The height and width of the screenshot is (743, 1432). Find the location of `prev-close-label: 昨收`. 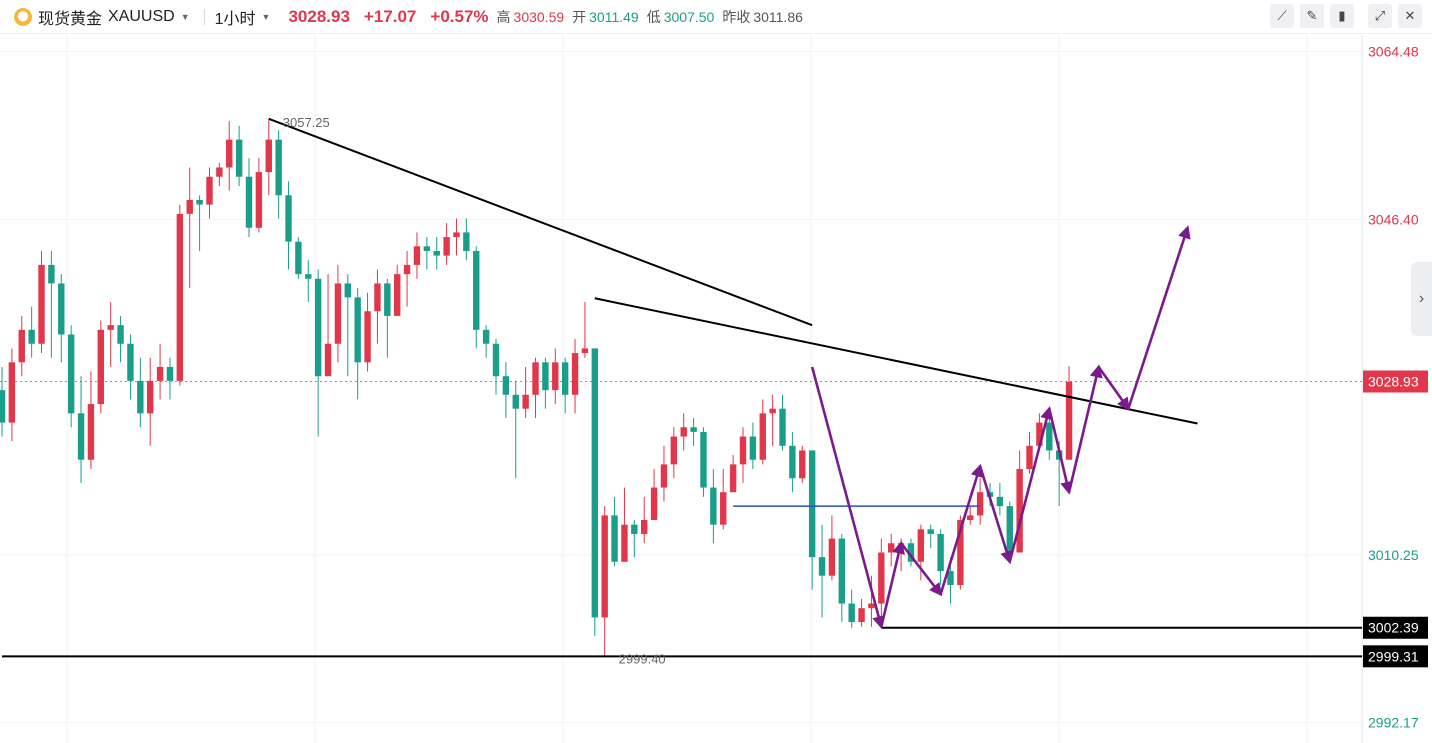

prev-close-label: 昨收 is located at coordinates (736, 16).